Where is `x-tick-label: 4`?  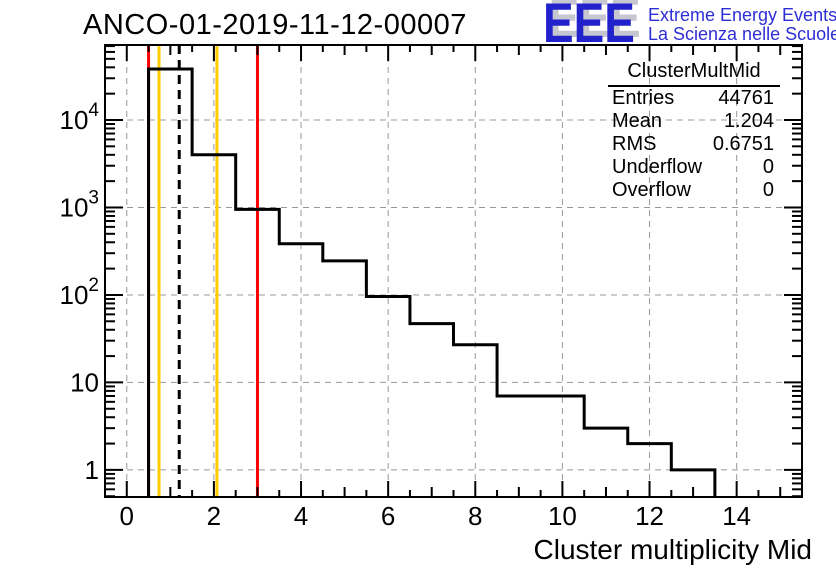 x-tick-label: 4 is located at coordinates (301, 516).